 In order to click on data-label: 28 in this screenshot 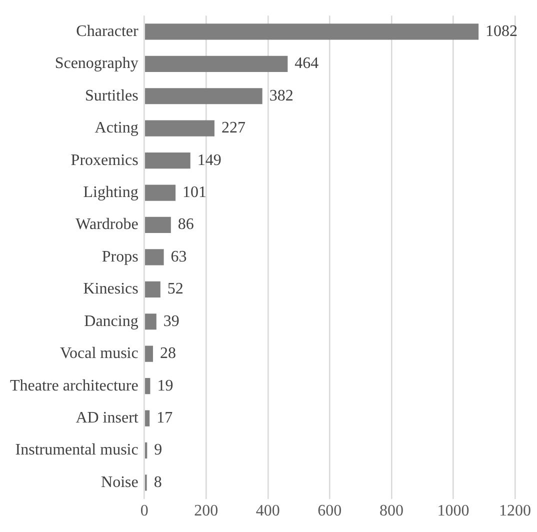, I will do `click(168, 353)`.